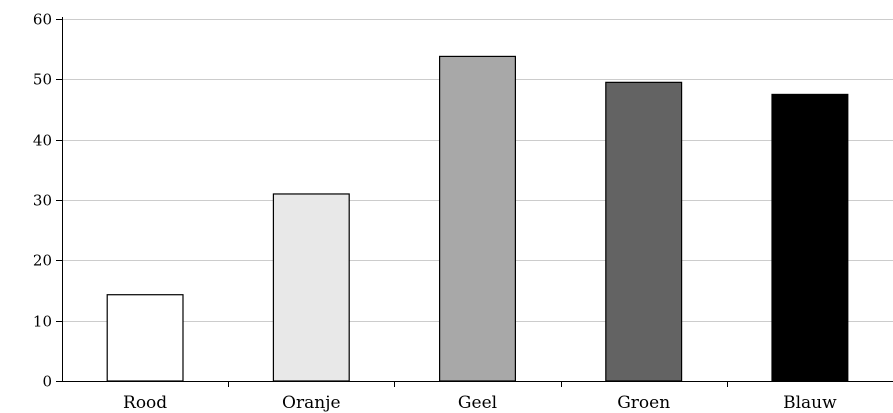  I want to click on y-tick-label-60: 60, so click(42, 20).